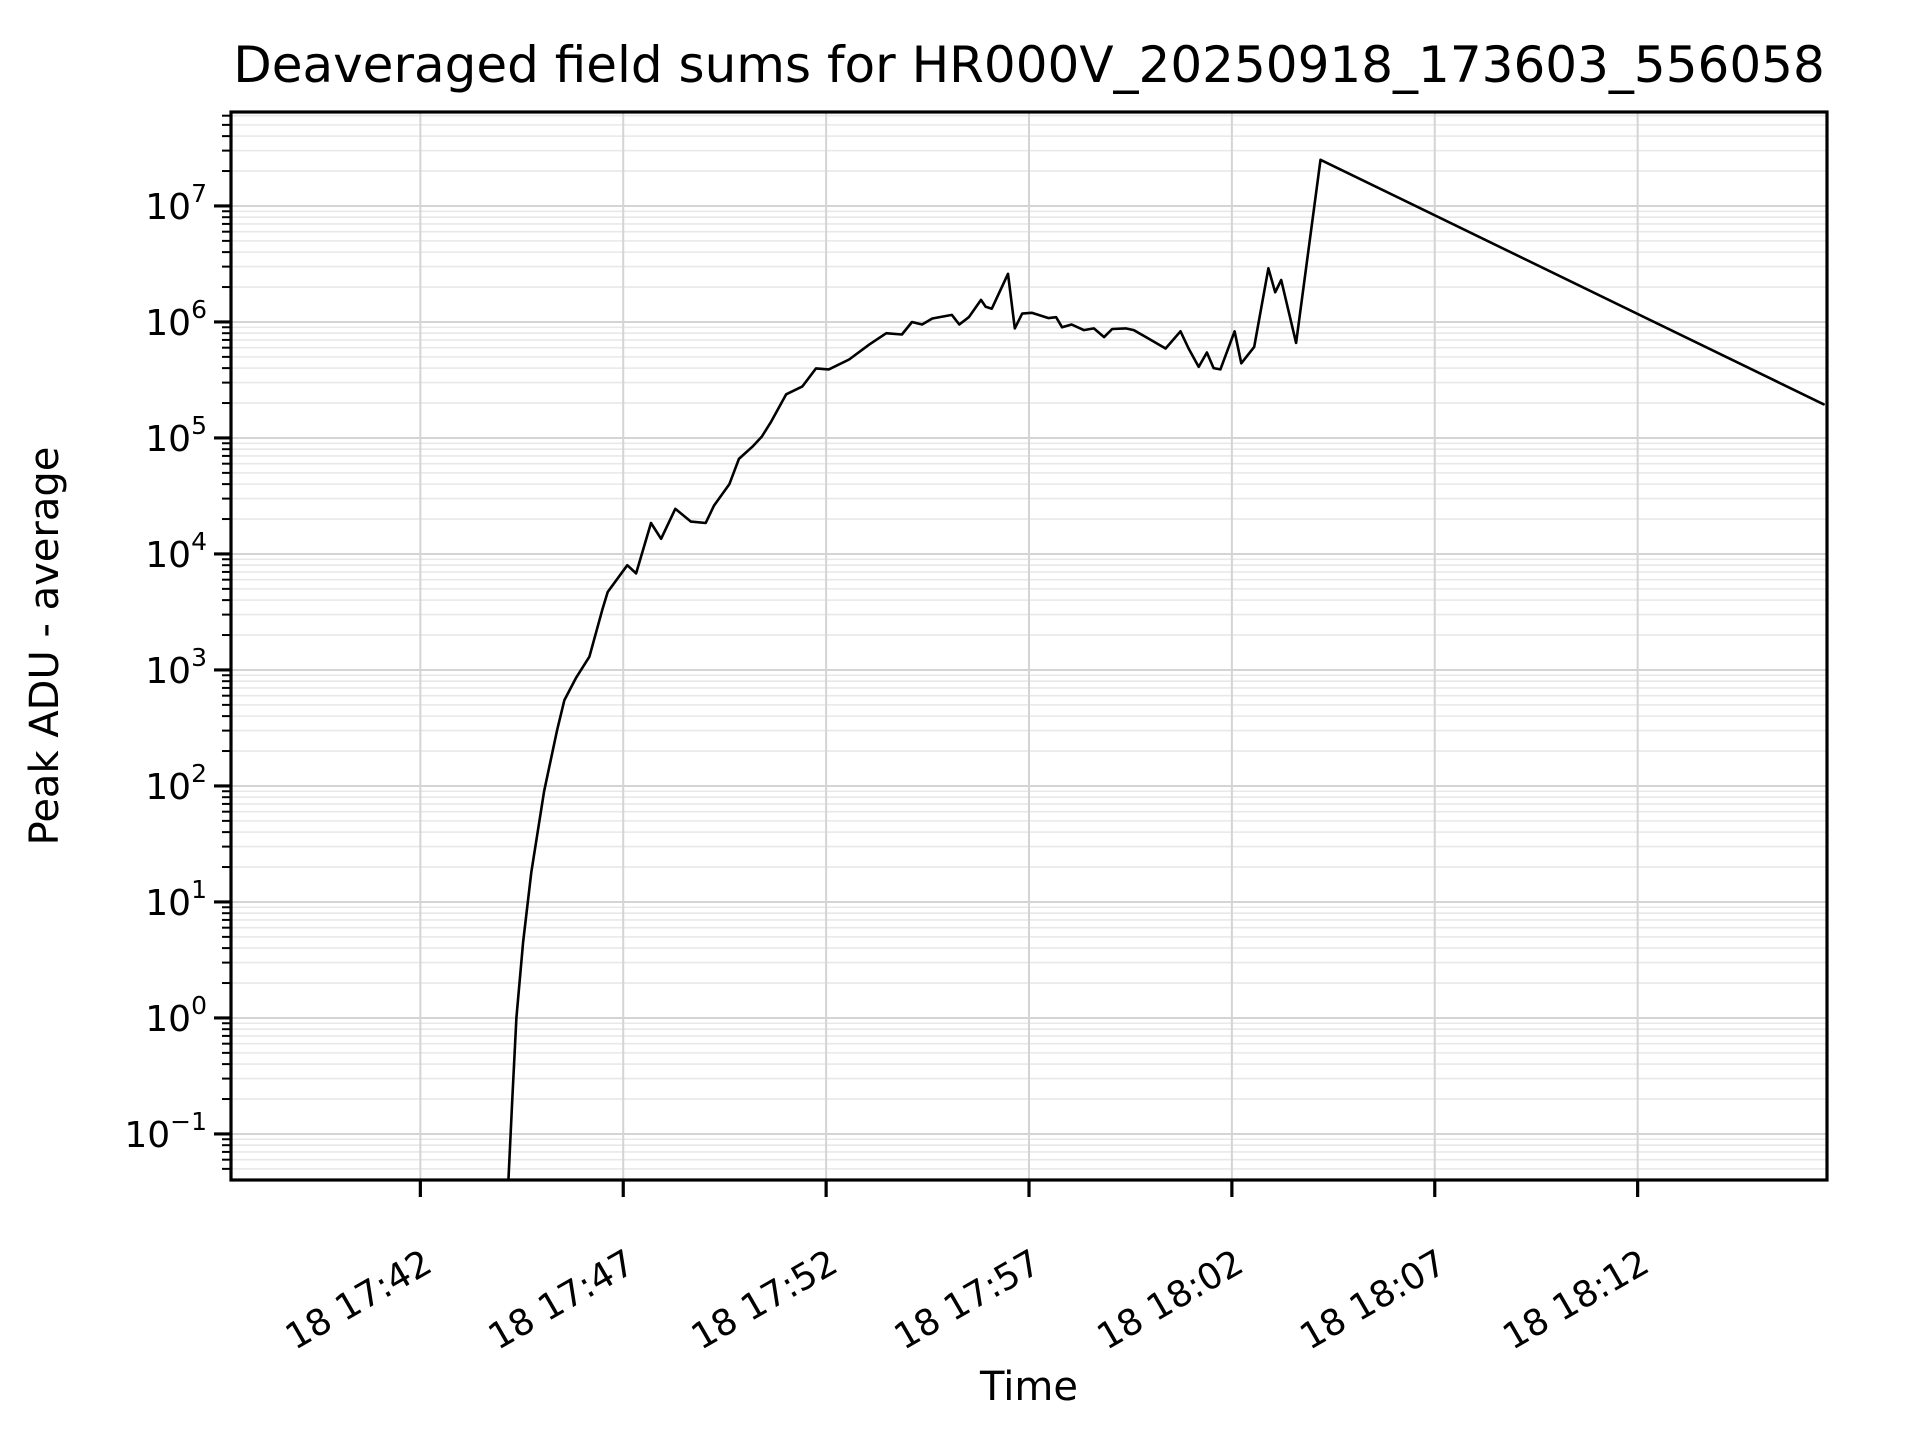 The height and width of the screenshot is (1440, 1920). I want to click on svg-text: 10⁰, so click(176, 1015).